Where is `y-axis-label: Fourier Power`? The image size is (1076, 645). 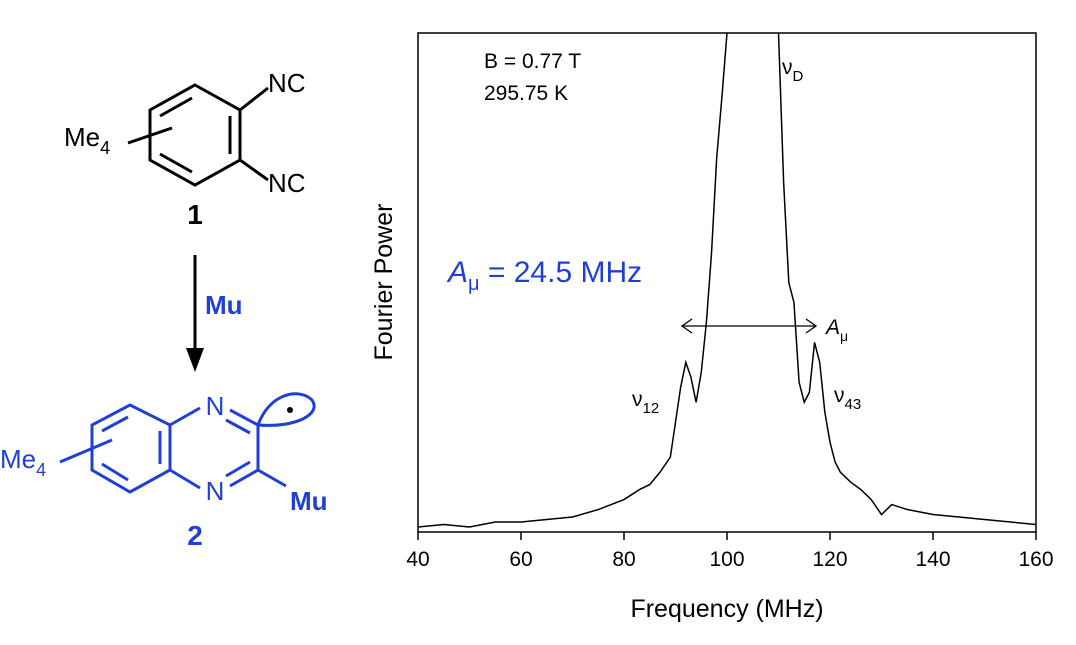 y-axis-label: Fourier Power is located at coordinates (384, 282).